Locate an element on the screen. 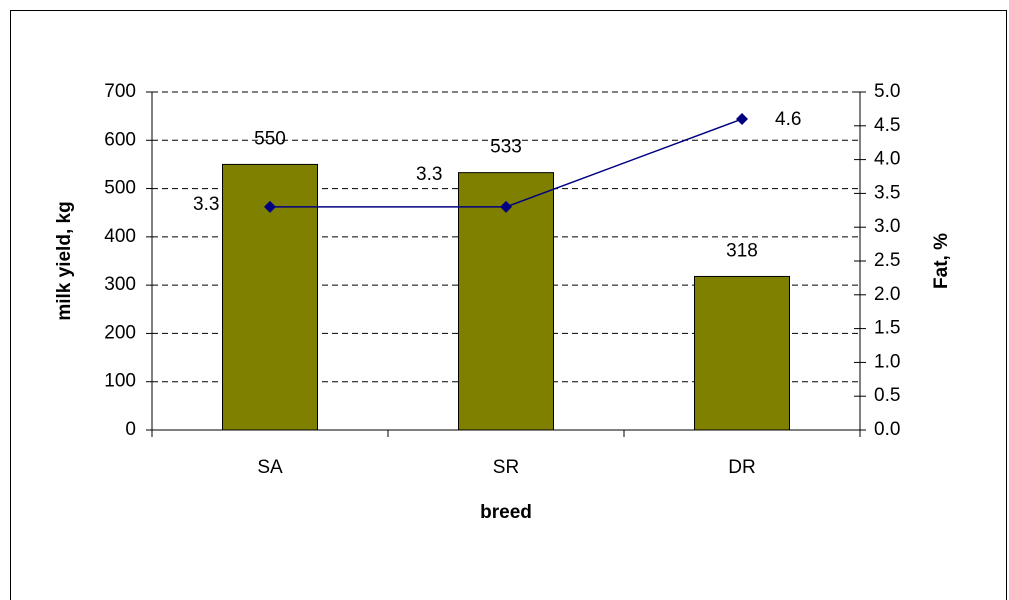  y2-tick-label: 2.0 is located at coordinates (887, 294).